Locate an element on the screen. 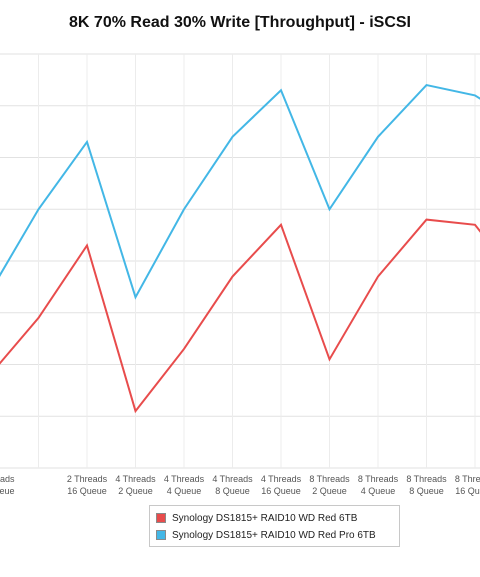 Image resolution: width=480 pixels, height=577 pixels. legend-item-blue: Synology DS1815+ RAID10 WD Red Pro 6TB is located at coordinates (266, 535).